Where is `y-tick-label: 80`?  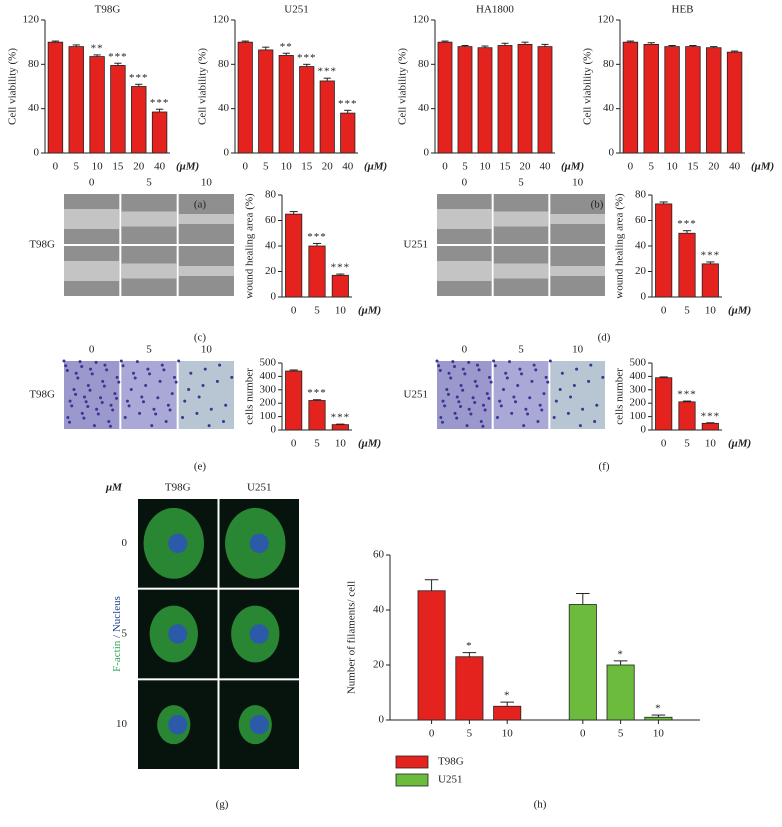
y-tick-label: 80 is located at coordinates (609, 64).